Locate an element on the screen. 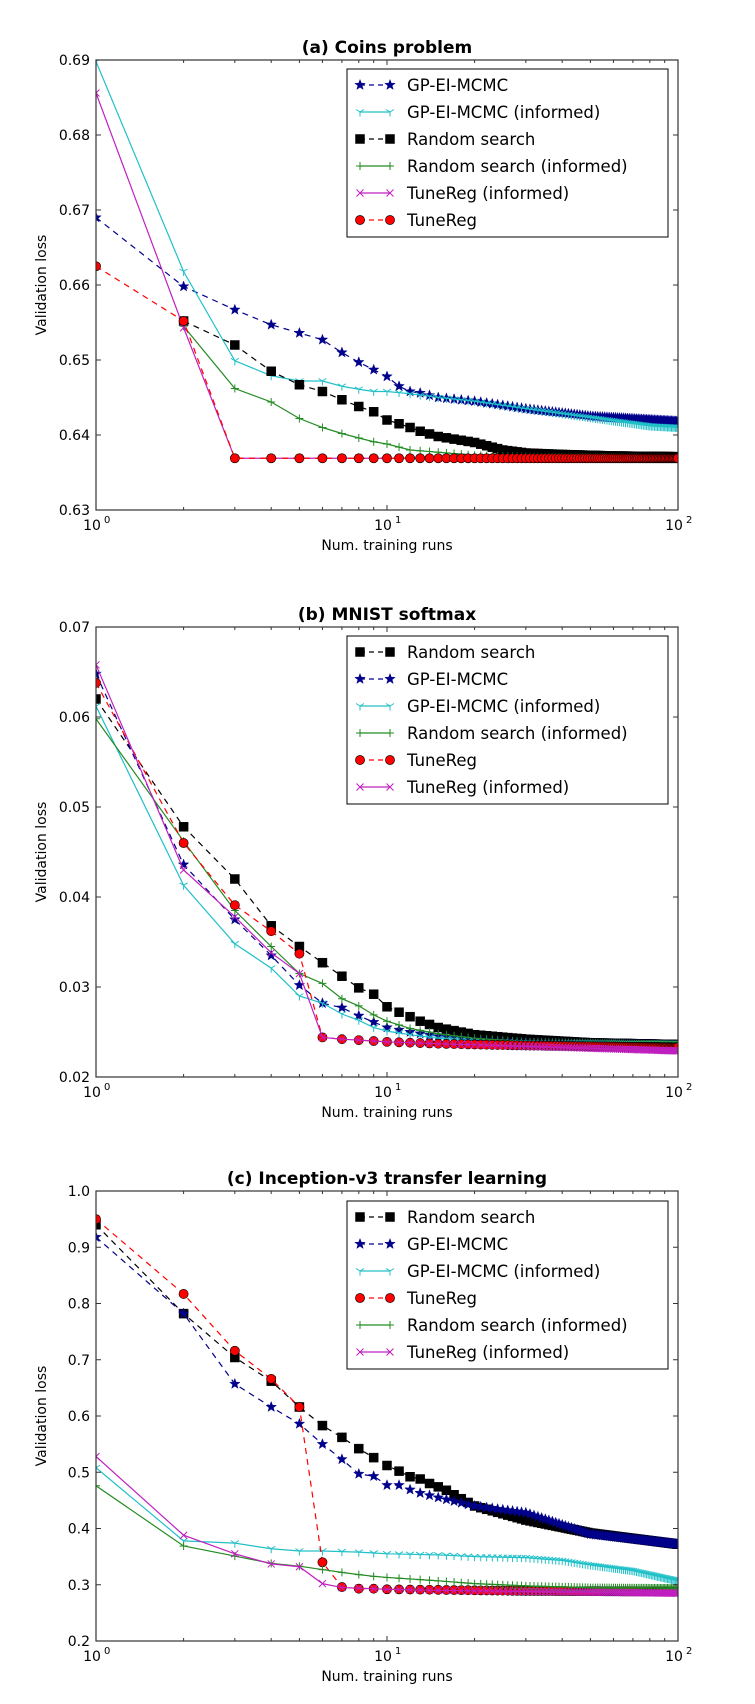 This screenshot has height=1704, width=755. legend-item-gp-ei-mcmc-label: GP-EI-MCMC is located at coordinates (457, 85).